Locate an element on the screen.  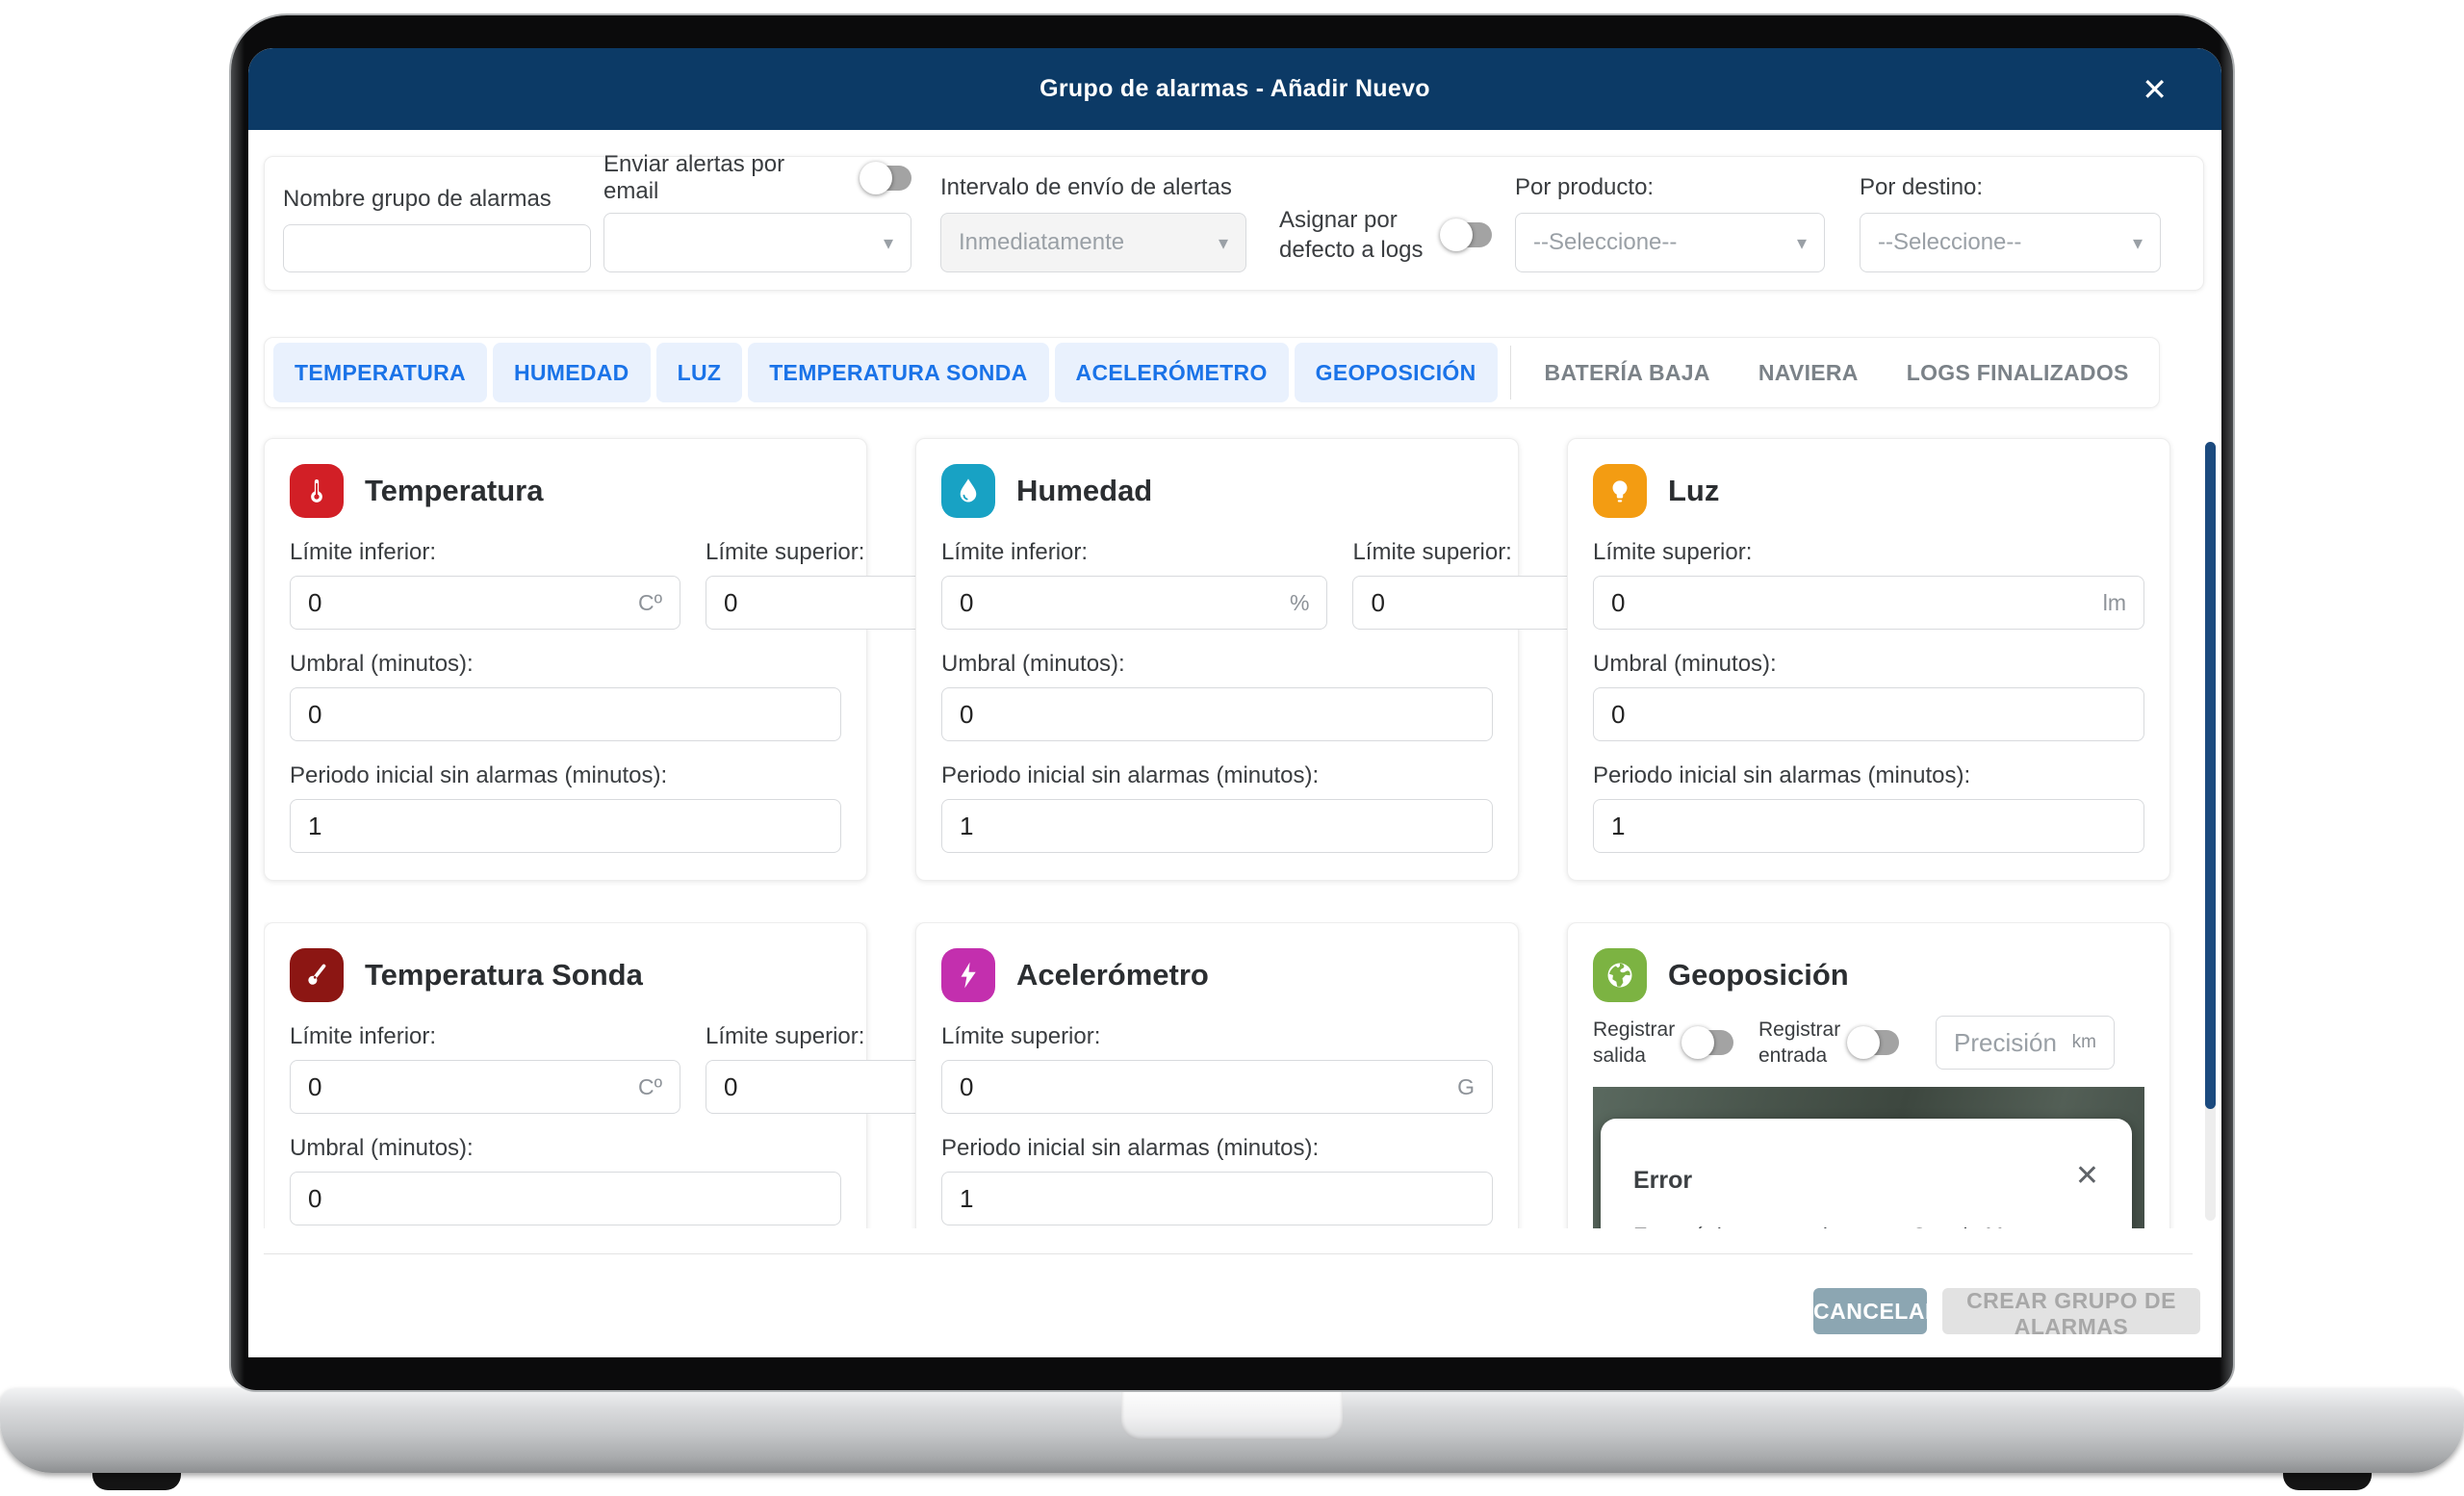
destination-group: Por destino: --Seleccione-- ▾ is located at coordinates (2010, 223).